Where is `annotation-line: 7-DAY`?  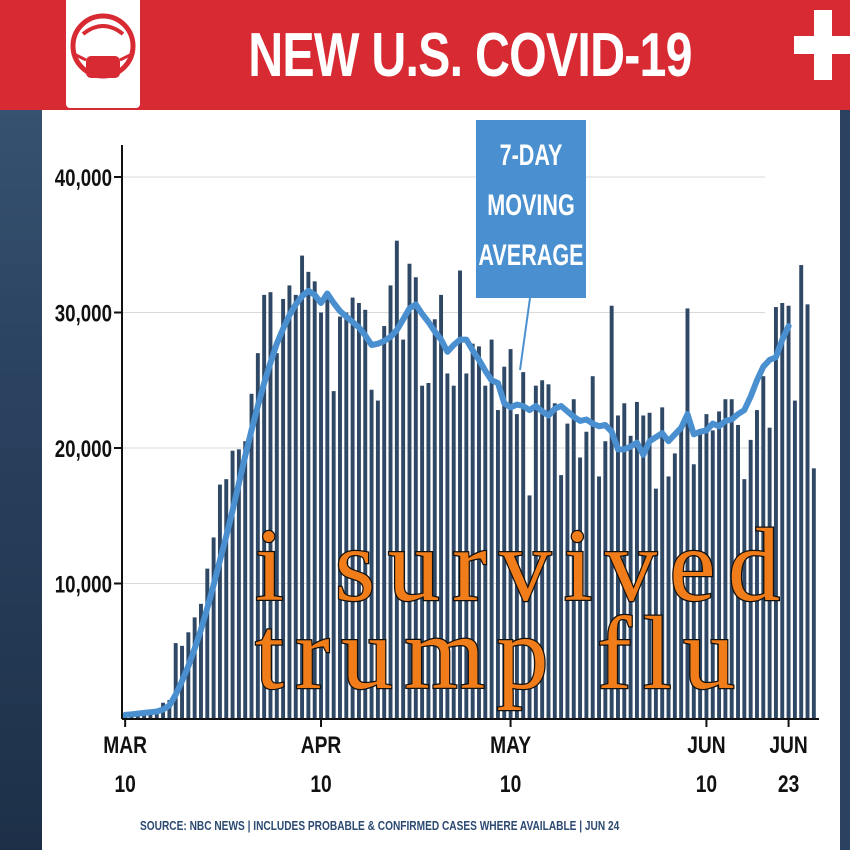
annotation-line: 7-DAY is located at coordinates (531, 154).